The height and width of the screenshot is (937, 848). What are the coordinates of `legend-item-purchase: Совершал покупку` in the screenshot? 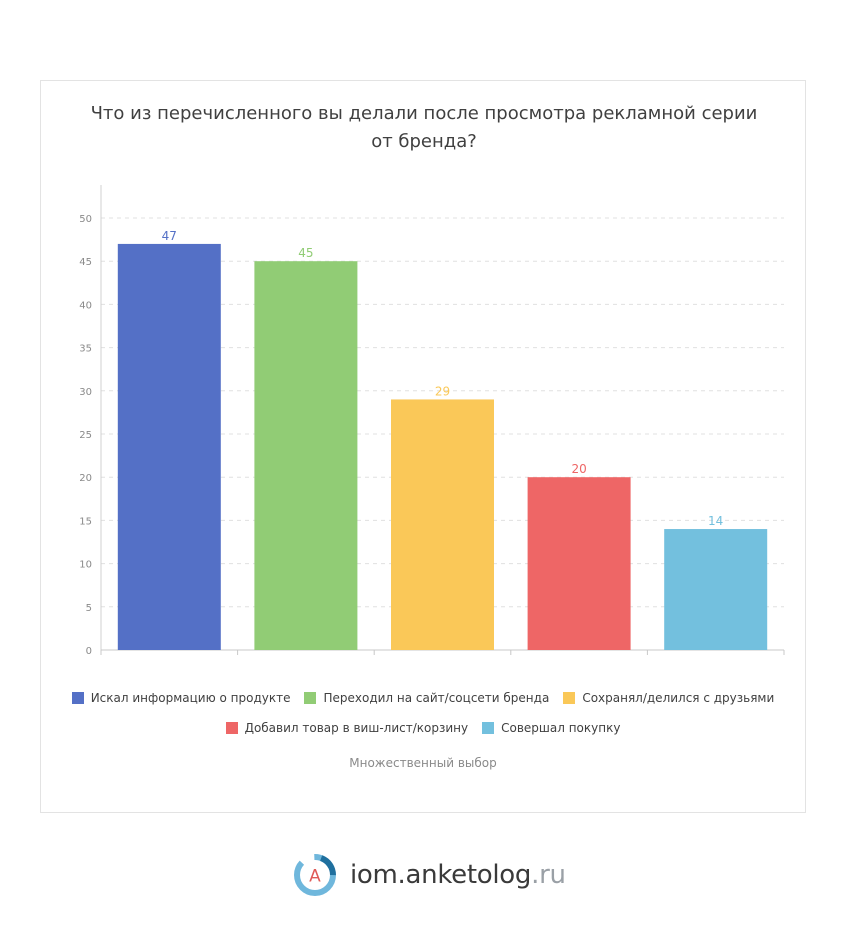 It's located at (551, 728).